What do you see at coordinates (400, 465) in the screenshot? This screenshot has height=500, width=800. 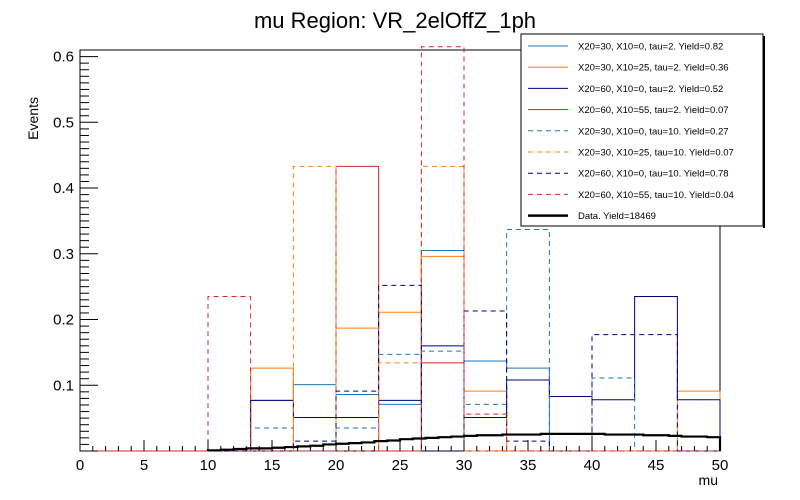 I see `x-tick-label: 25` at bounding box center [400, 465].